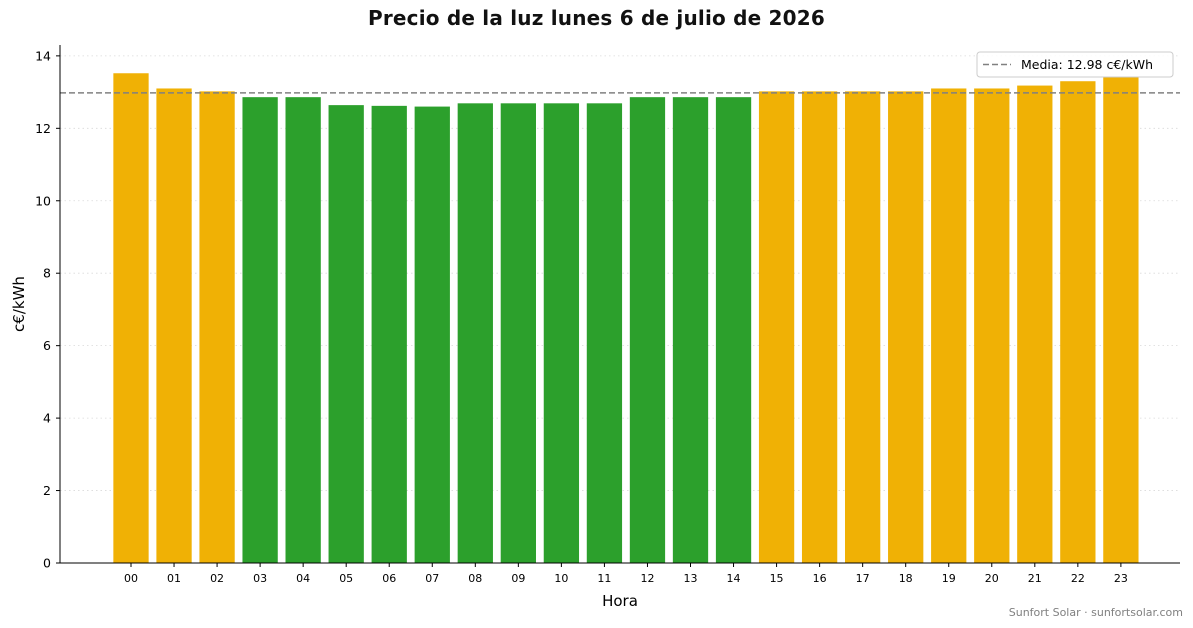 This screenshot has width=1193, height=628. What do you see at coordinates (303, 578) in the screenshot?
I see `x-tick-label: 04` at bounding box center [303, 578].